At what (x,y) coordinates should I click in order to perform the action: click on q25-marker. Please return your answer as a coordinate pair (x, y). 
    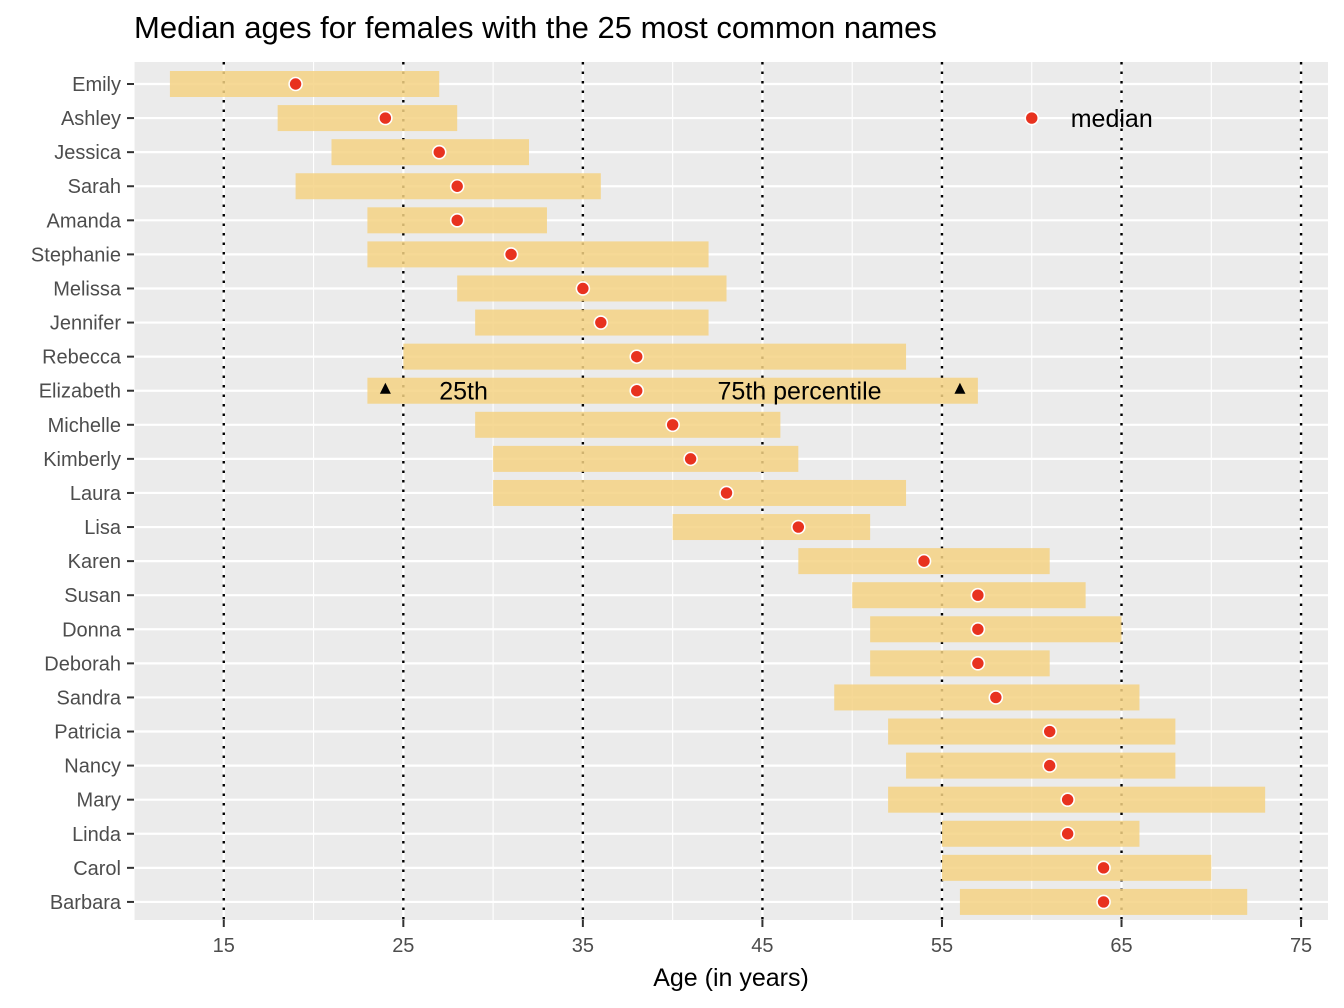
    Looking at the image, I should click on (385, 388).